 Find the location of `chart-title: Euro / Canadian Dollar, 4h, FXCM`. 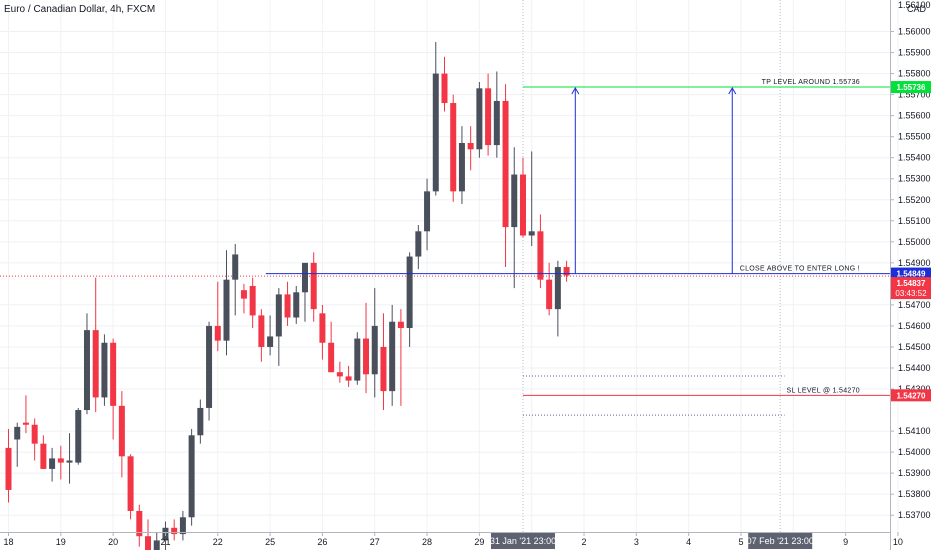

chart-title: Euro / Canadian Dollar, 4h, FXCM is located at coordinates (79, 9).